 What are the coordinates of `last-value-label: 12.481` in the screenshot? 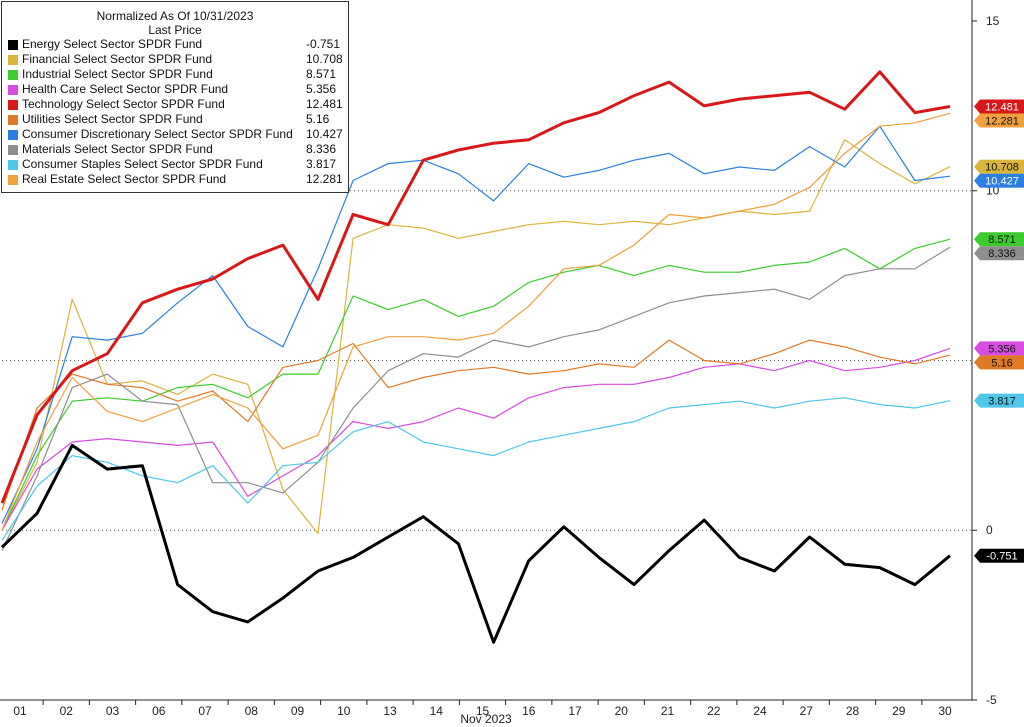 It's located at (999, 106).